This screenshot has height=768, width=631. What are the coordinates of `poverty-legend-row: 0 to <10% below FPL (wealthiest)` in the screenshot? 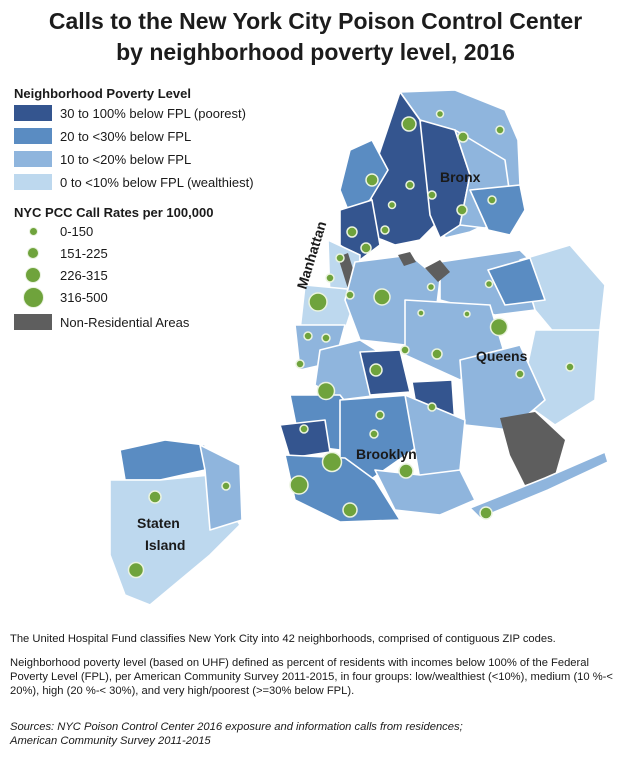 It's located at (134, 182).